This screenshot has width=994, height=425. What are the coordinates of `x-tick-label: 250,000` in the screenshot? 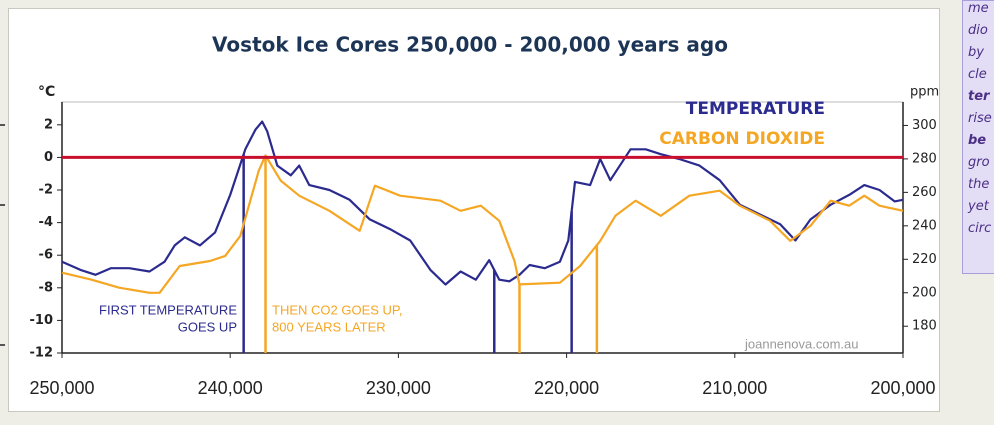 It's located at (61, 388).